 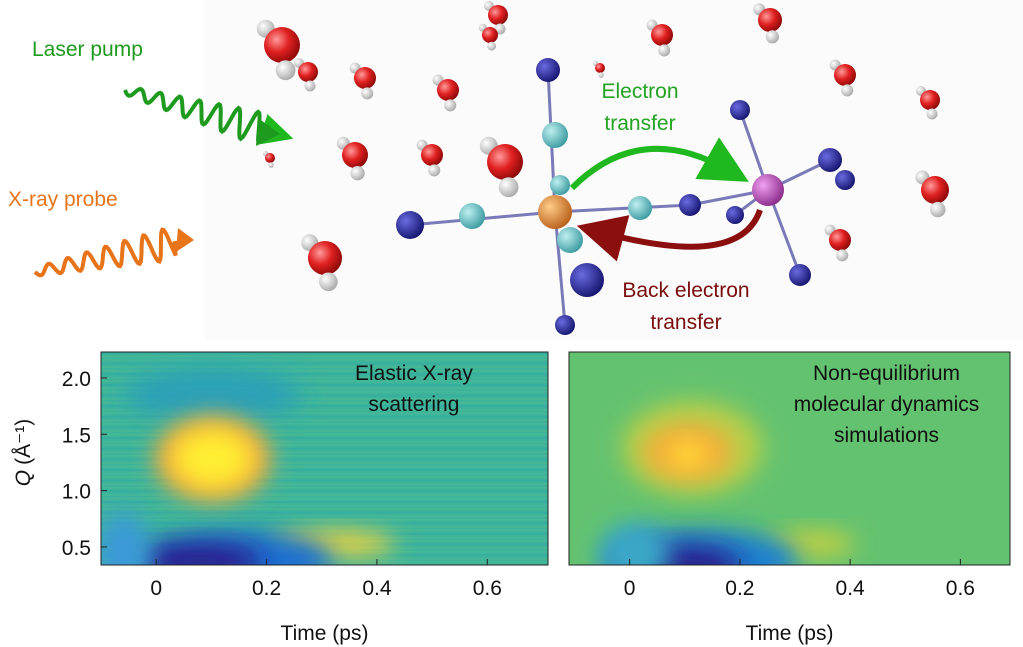 I want to click on panel-annotation: simulations, so click(x=886, y=435).